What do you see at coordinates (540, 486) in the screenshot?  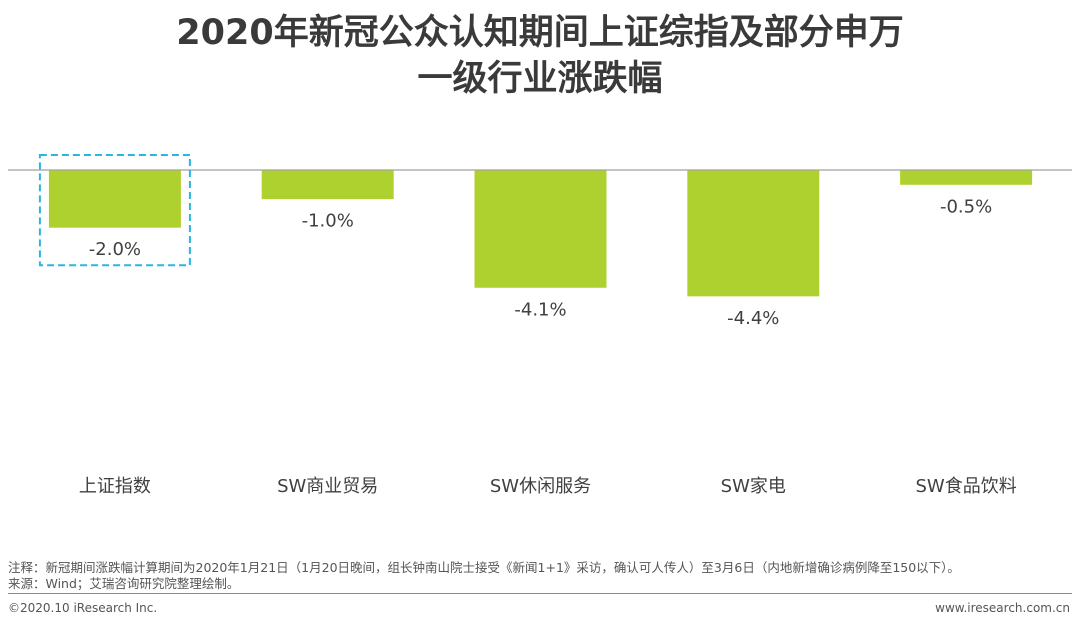 I see `category-label-2: SW休闲服务` at bounding box center [540, 486].